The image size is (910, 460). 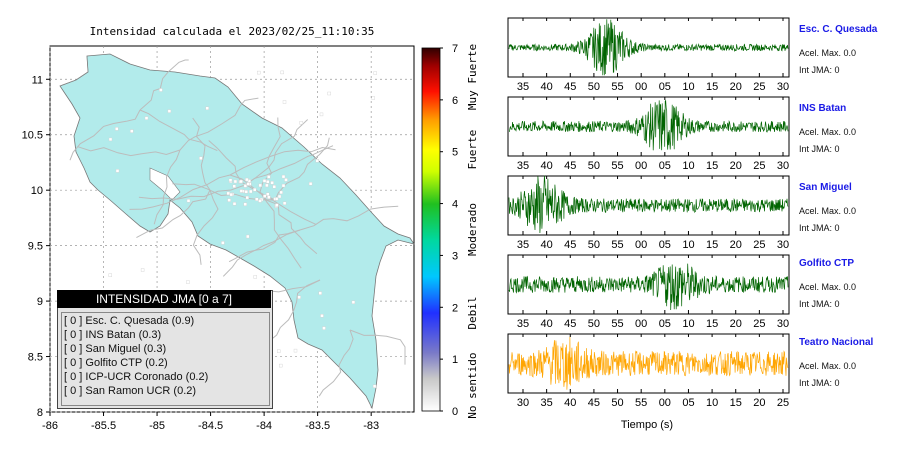 I want to click on colorbar-tick-label: 5, so click(x=455, y=153).